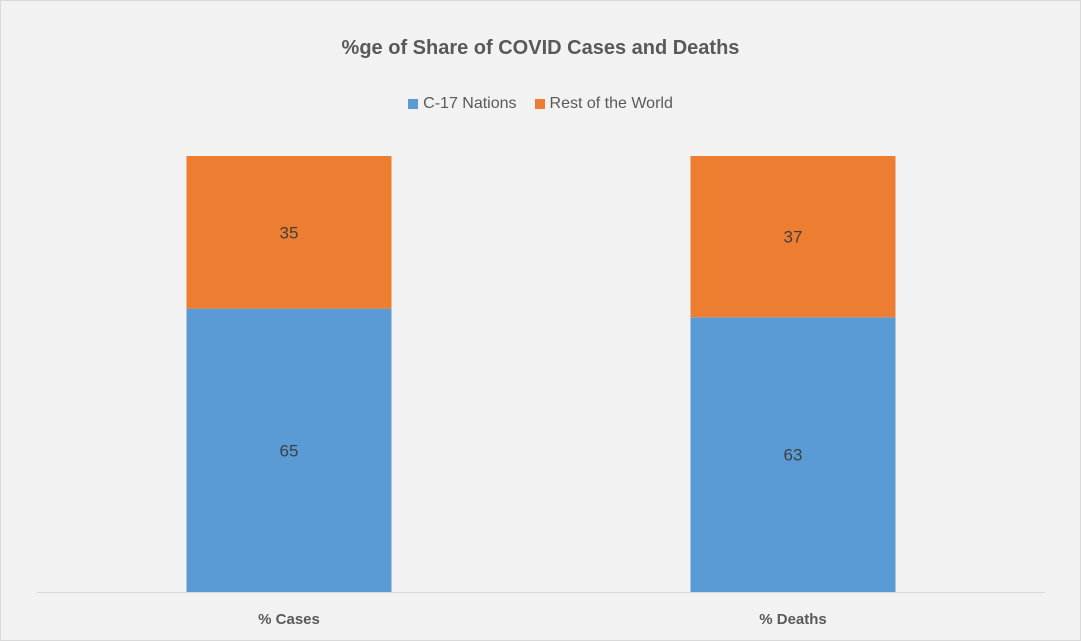 This screenshot has width=1081, height=641. I want to click on bar-segment-rest-of-world-cases, so click(289, 232).